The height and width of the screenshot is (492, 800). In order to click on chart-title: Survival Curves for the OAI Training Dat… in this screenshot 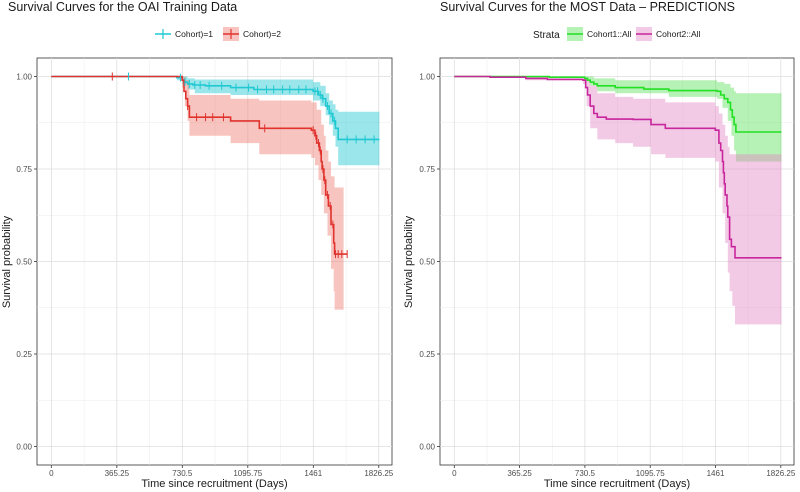, I will do `click(122, 7)`.